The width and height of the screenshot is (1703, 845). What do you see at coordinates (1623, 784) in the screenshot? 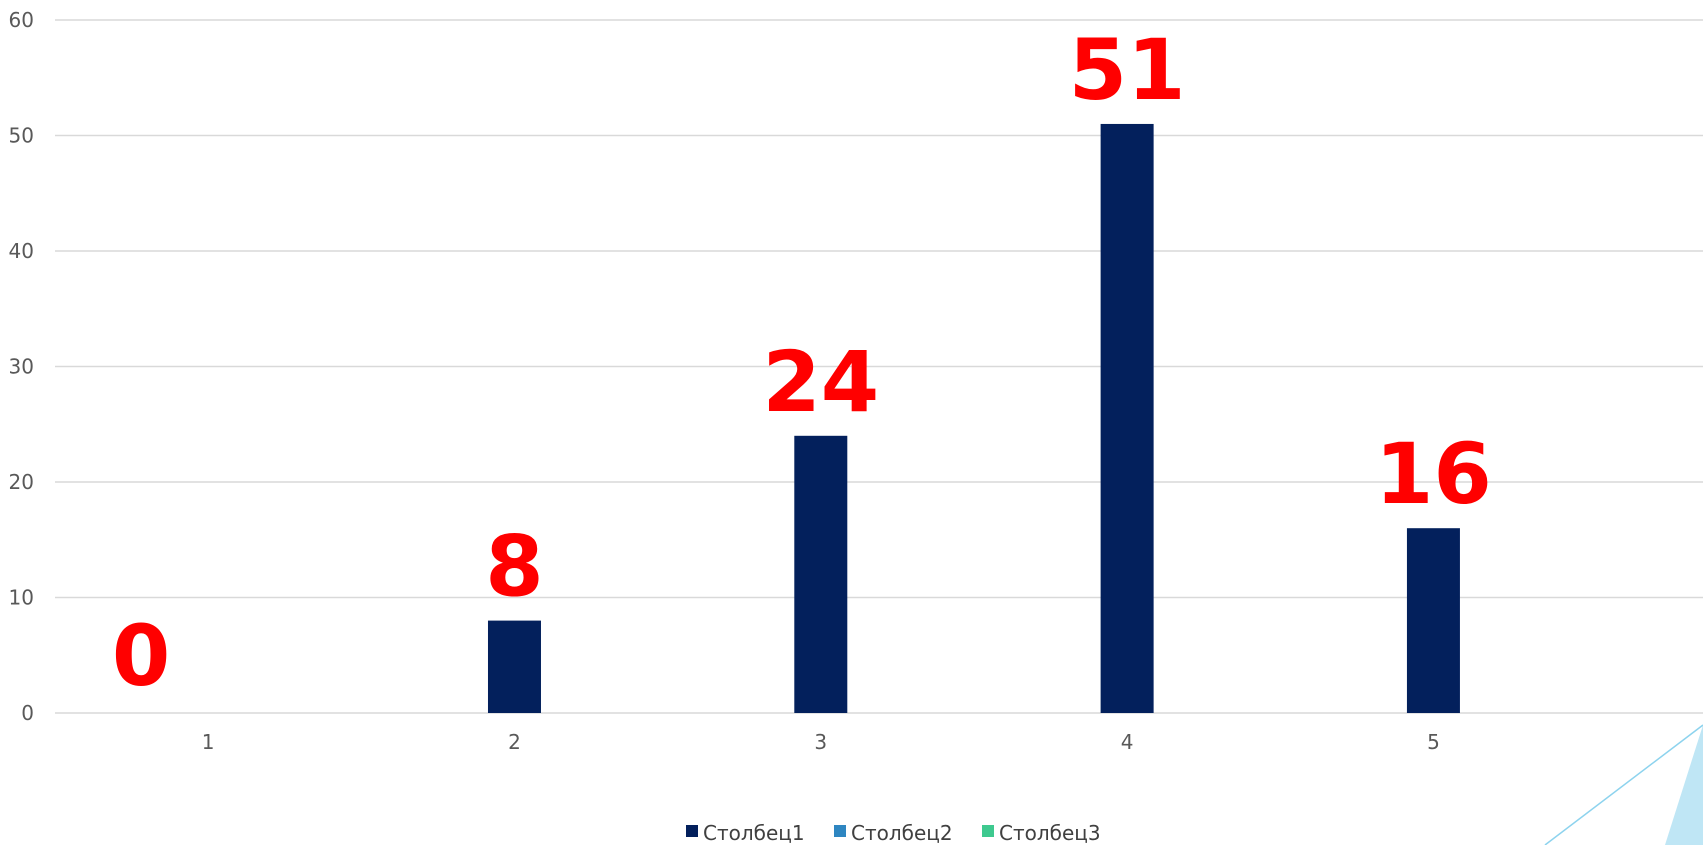
I see `corner-decoration` at bounding box center [1623, 784].